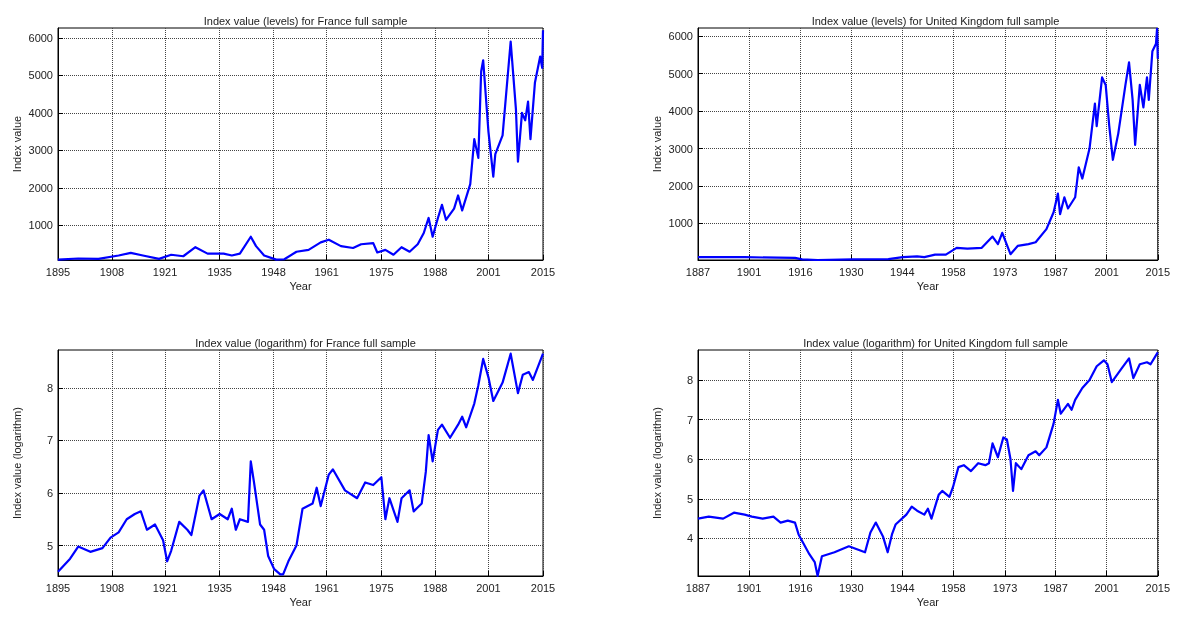  I want to click on chart-title: Index value (levels) for United Kingdom full sample, so click(935, 20).